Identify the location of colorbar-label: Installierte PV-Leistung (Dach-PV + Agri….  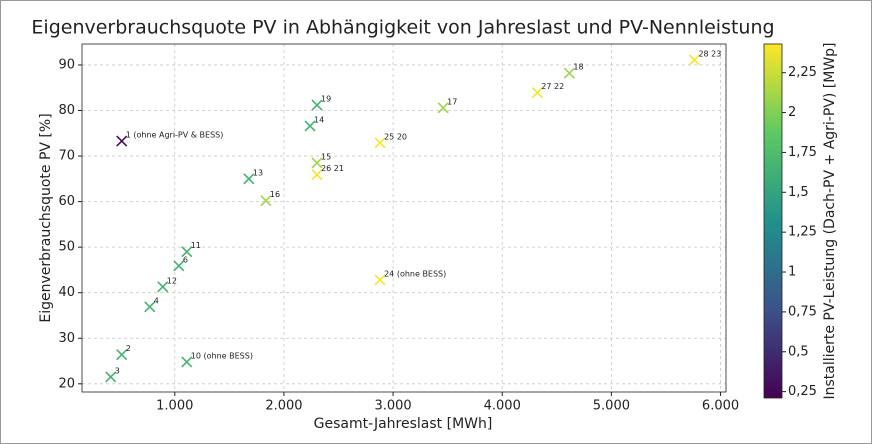
(830, 220).